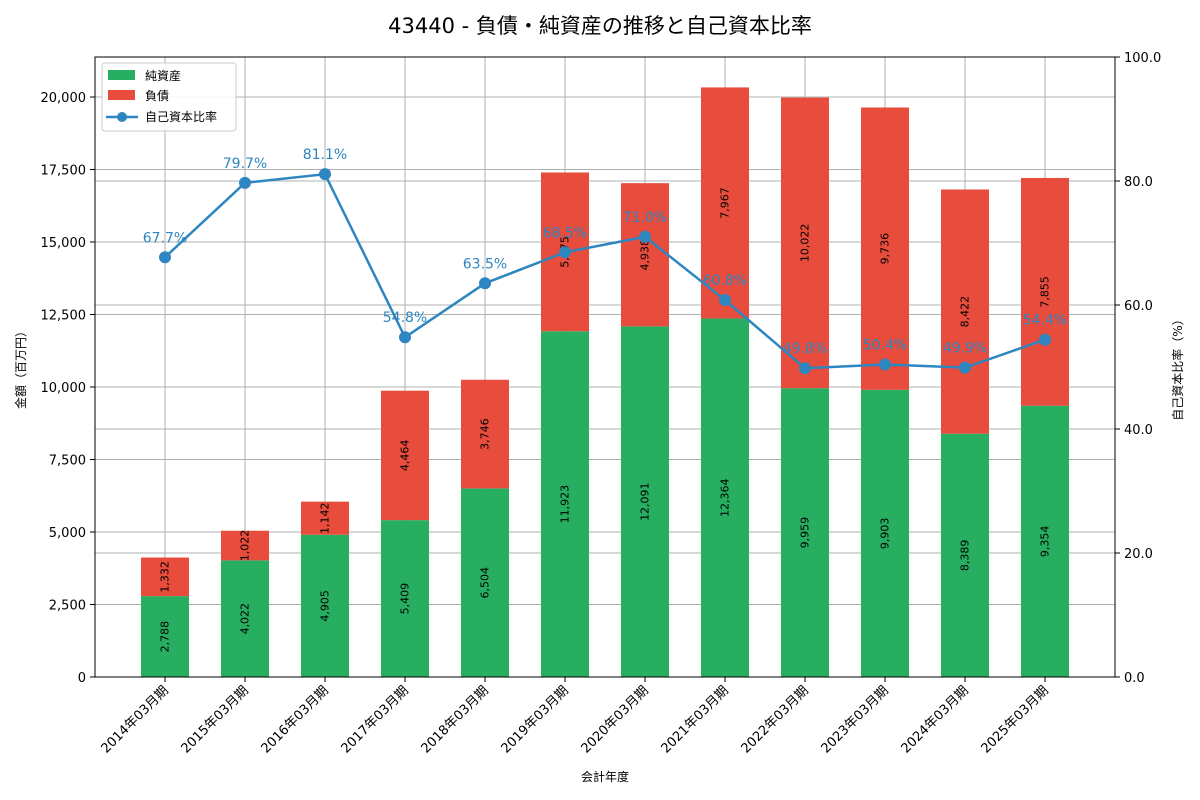  I want to click on ratio-label: 81.1%, so click(325, 155).